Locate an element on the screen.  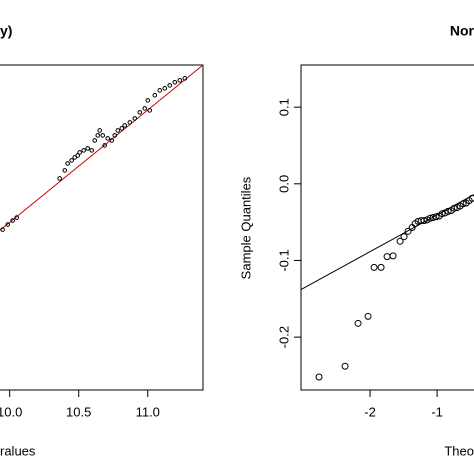
x-tick-label: 11.0 is located at coordinates (148, 411).